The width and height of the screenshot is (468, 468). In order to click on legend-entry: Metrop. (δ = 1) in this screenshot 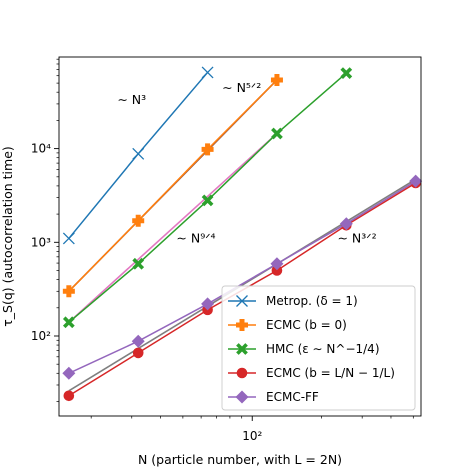, I will do `click(293, 301)`.